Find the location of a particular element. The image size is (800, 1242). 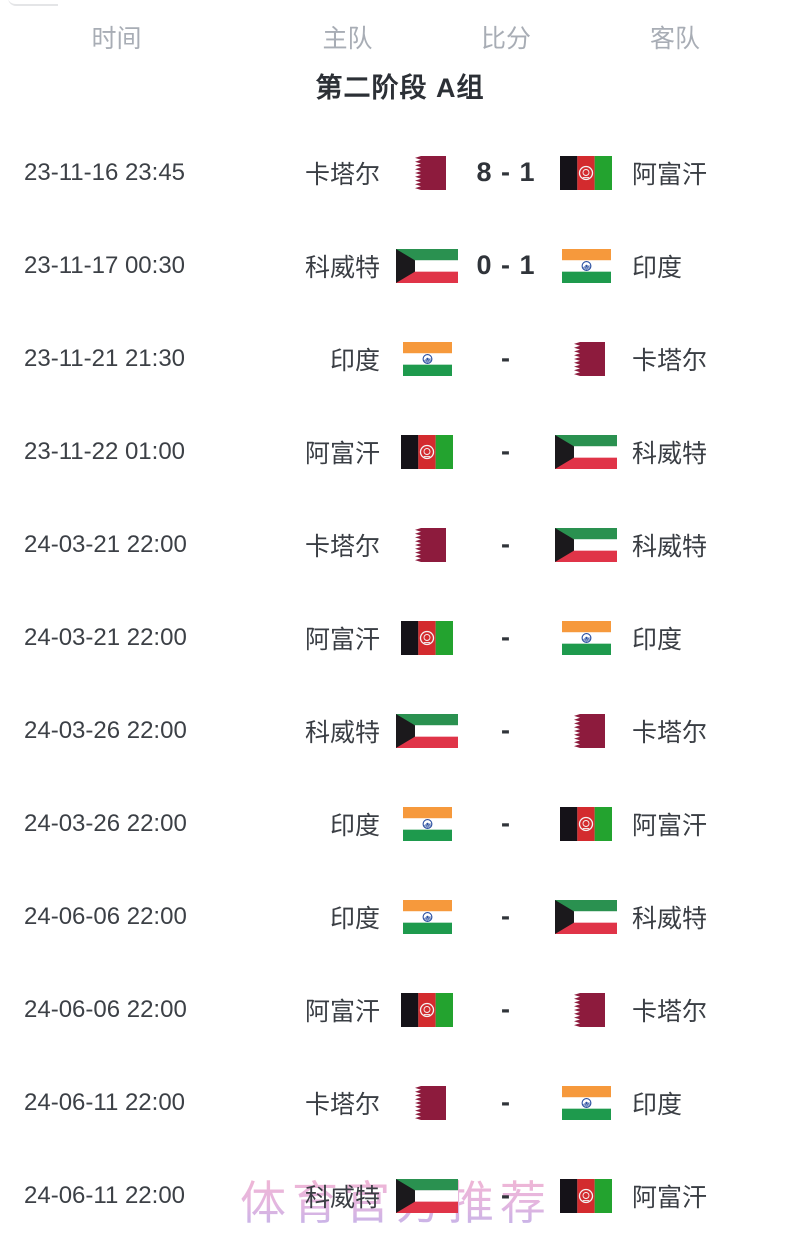

group-title: 第二阶段 A组 is located at coordinates (400, 88).